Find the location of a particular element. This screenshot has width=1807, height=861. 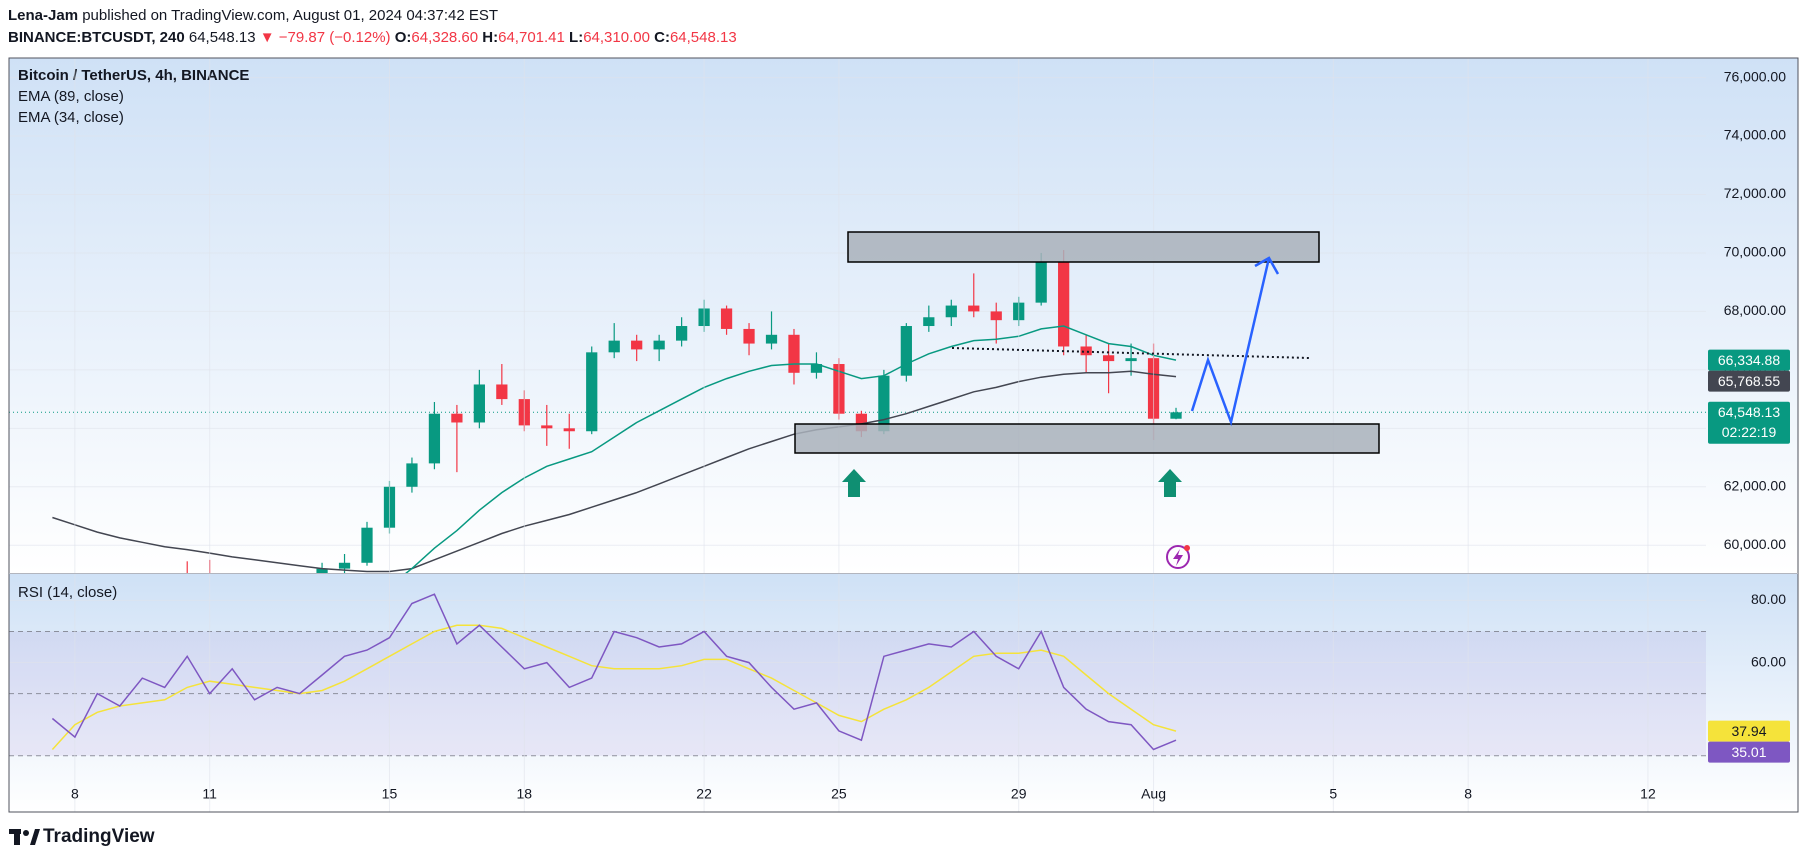

x-tick-label: 18 is located at coordinates (525, 794).